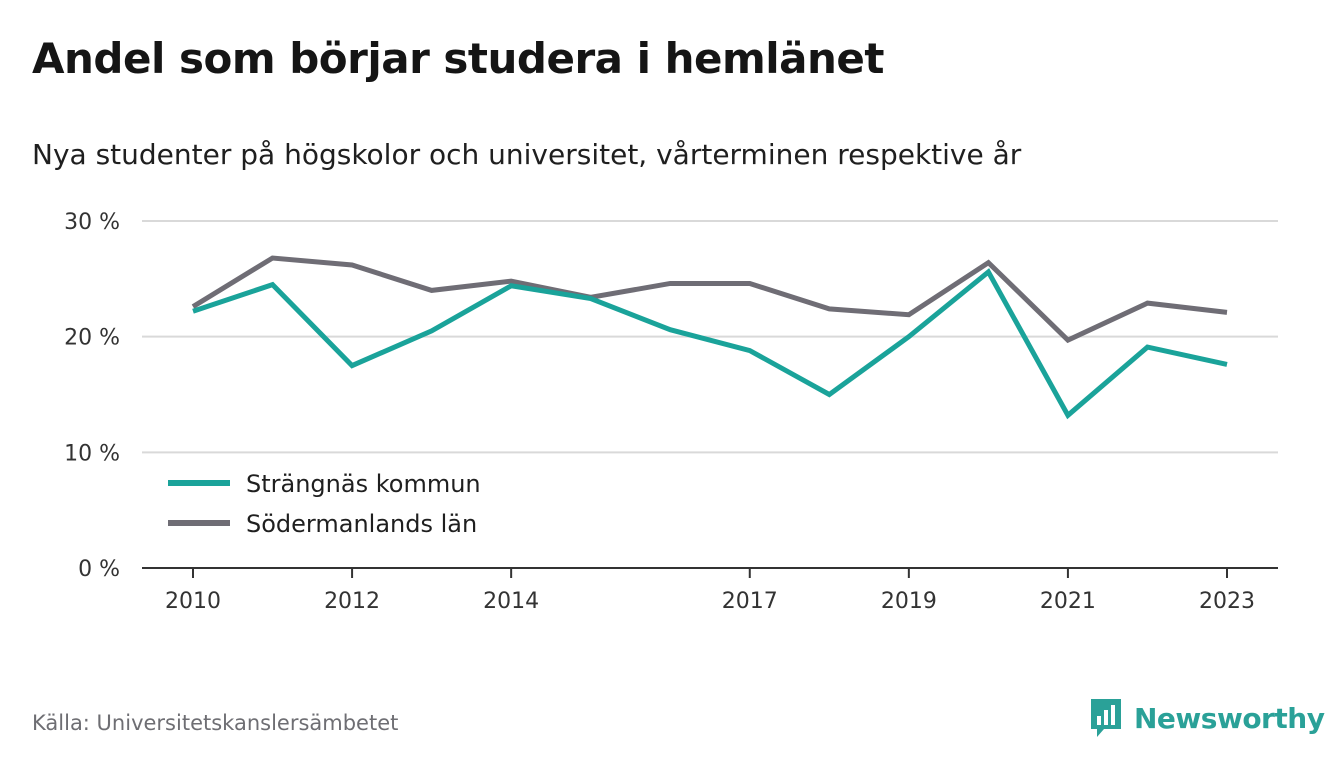 This screenshot has height=771, width=1340. Describe the element at coordinates (99, 569) in the screenshot. I see `y-tick-label: 0 %` at that location.